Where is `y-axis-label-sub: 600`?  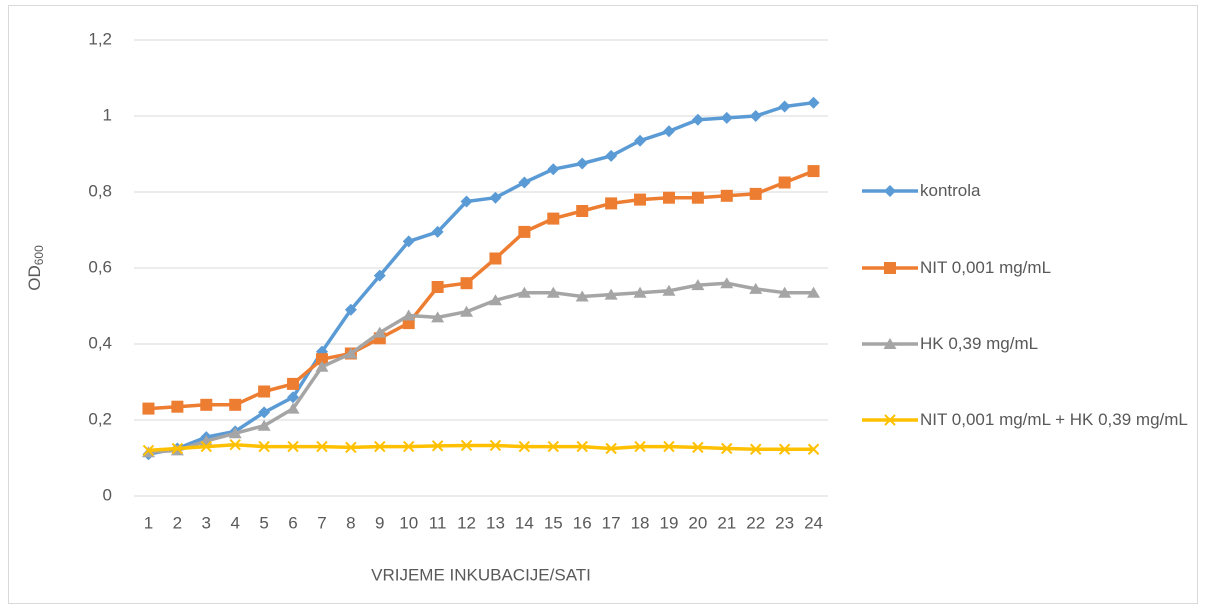 y-axis-label-sub: 600 is located at coordinates (39, 255).